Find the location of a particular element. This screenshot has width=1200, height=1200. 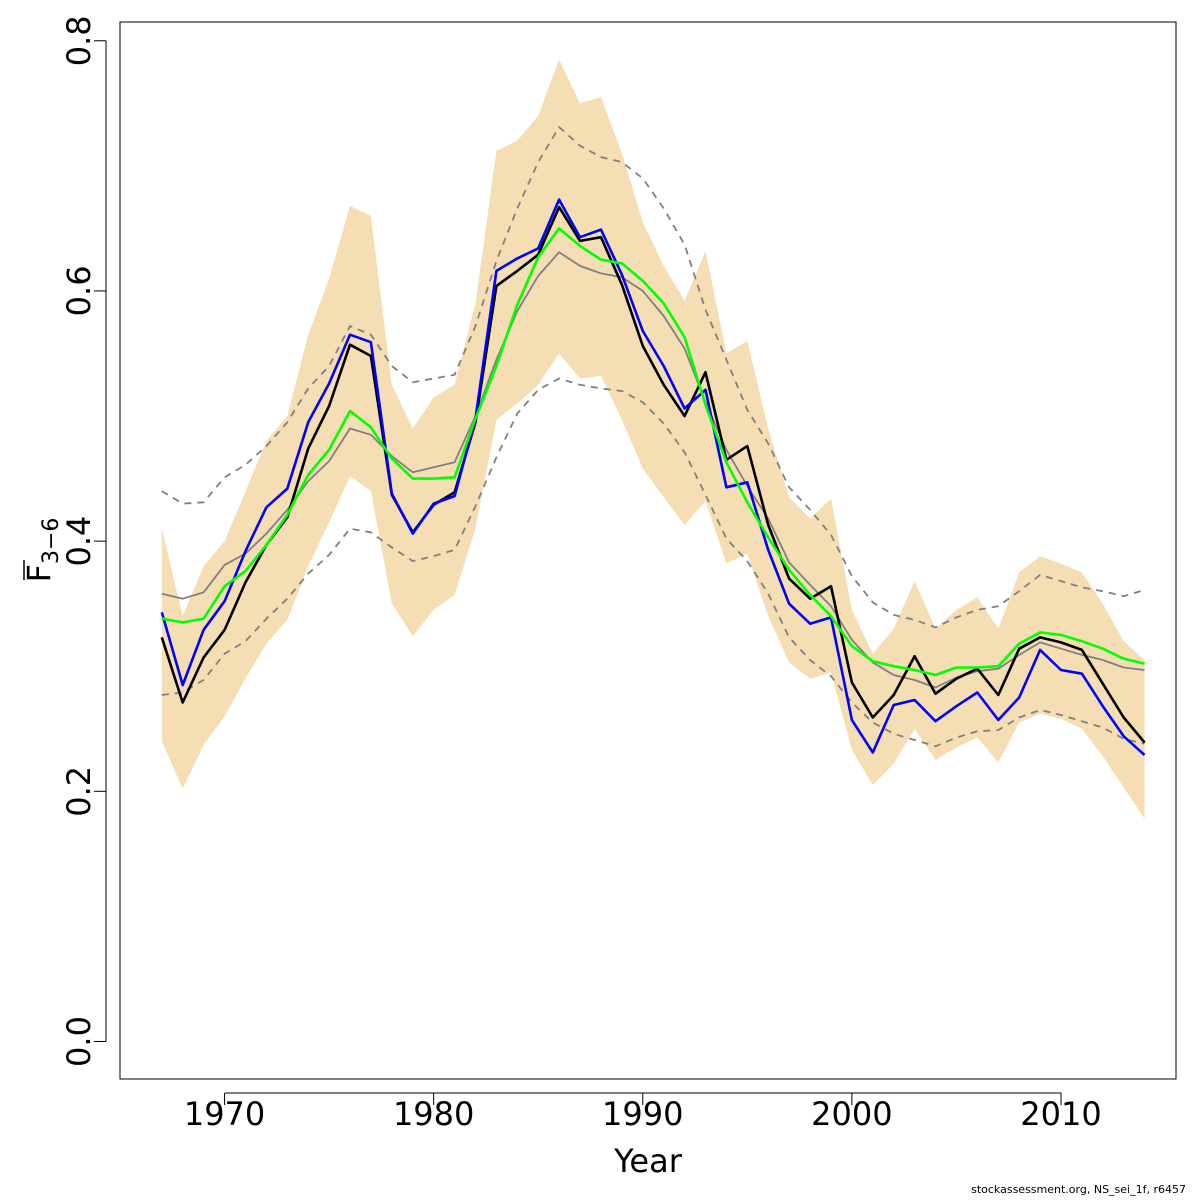

x-axis-title: Year is located at coordinates (648, 1161).